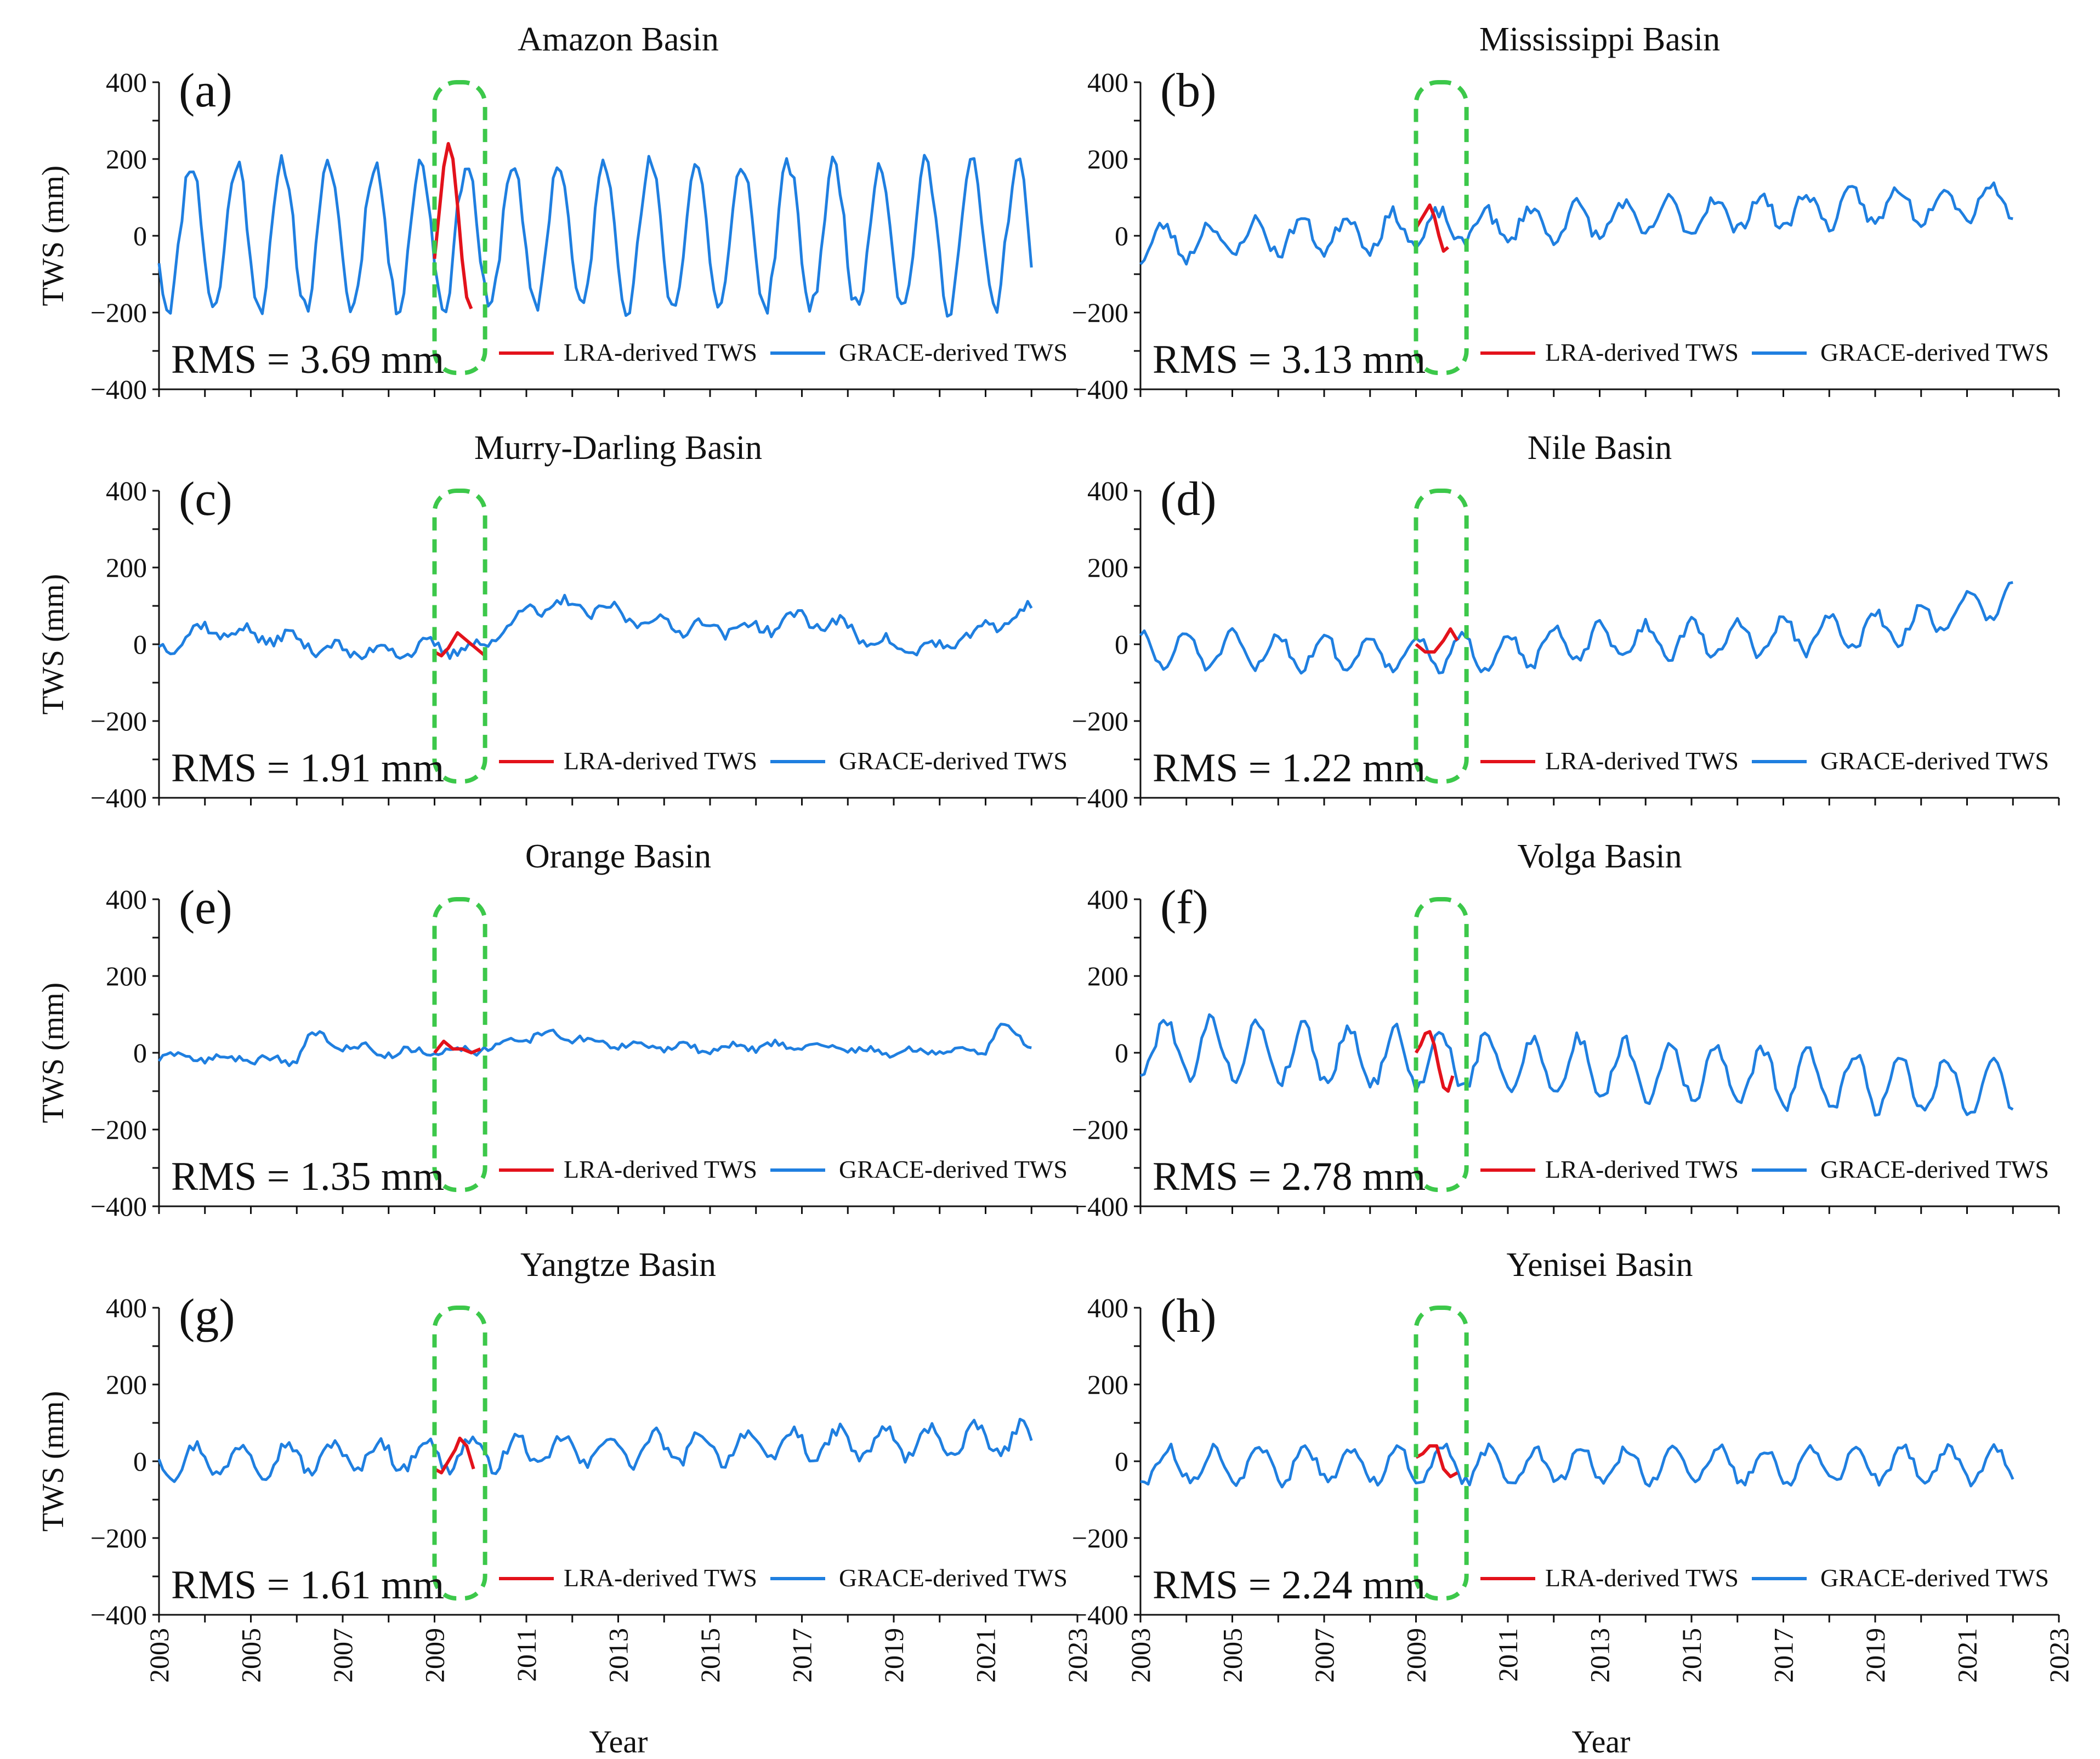 The width and height of the screenshot is (2100, 1759). Describe the element at coordinates (1601, 1741) in the screenshot. I see `x-axis-label-right: Year` at that location.